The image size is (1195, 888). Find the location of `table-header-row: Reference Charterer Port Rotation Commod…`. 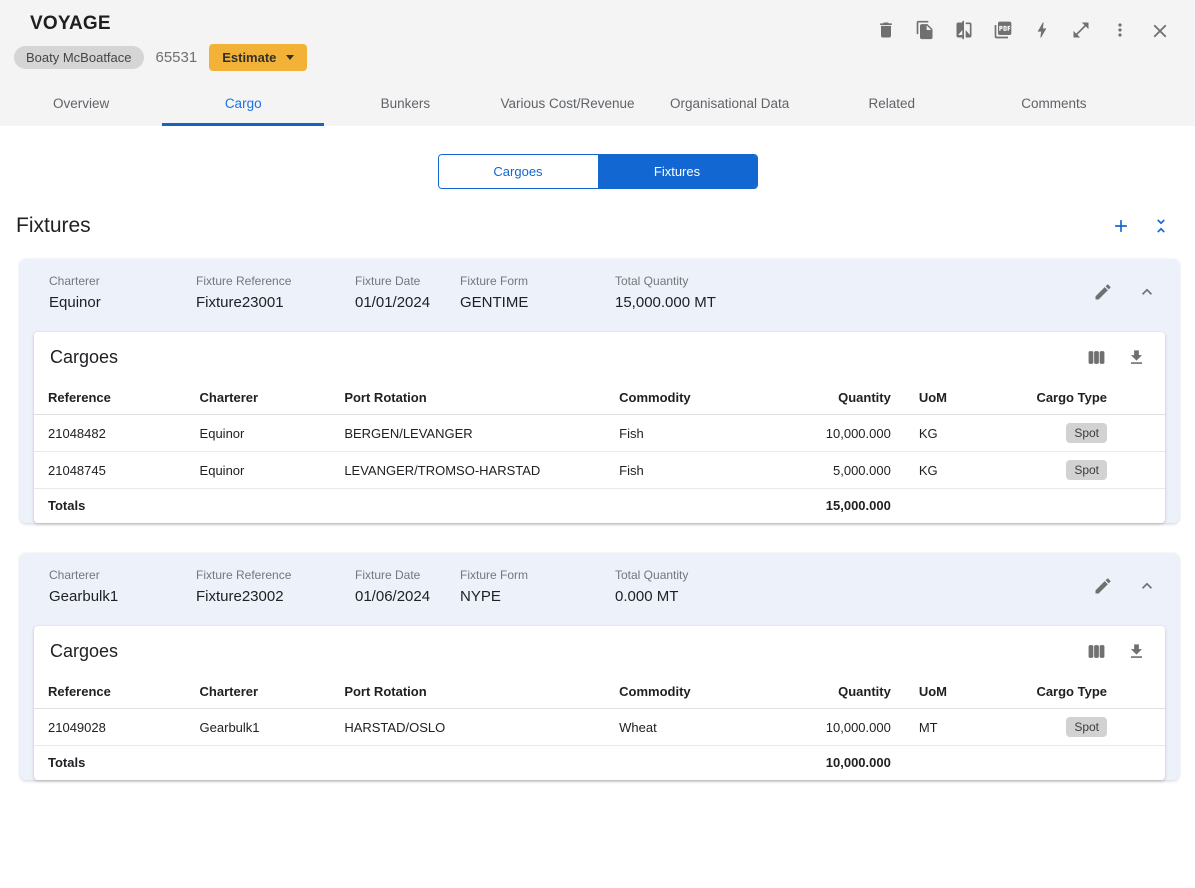

table-header-row: Reference Charterer Port Rotation Commod… is located at coordinates (599, 398).